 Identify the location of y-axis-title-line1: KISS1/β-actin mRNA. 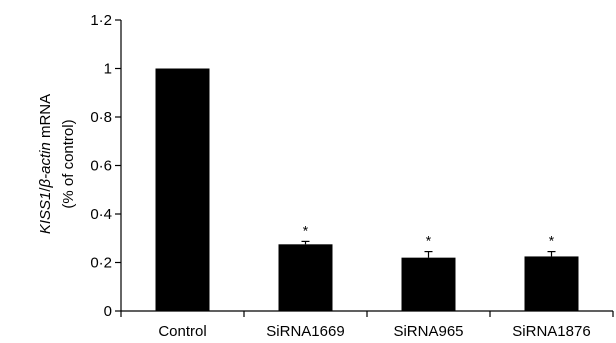
(45, 164).